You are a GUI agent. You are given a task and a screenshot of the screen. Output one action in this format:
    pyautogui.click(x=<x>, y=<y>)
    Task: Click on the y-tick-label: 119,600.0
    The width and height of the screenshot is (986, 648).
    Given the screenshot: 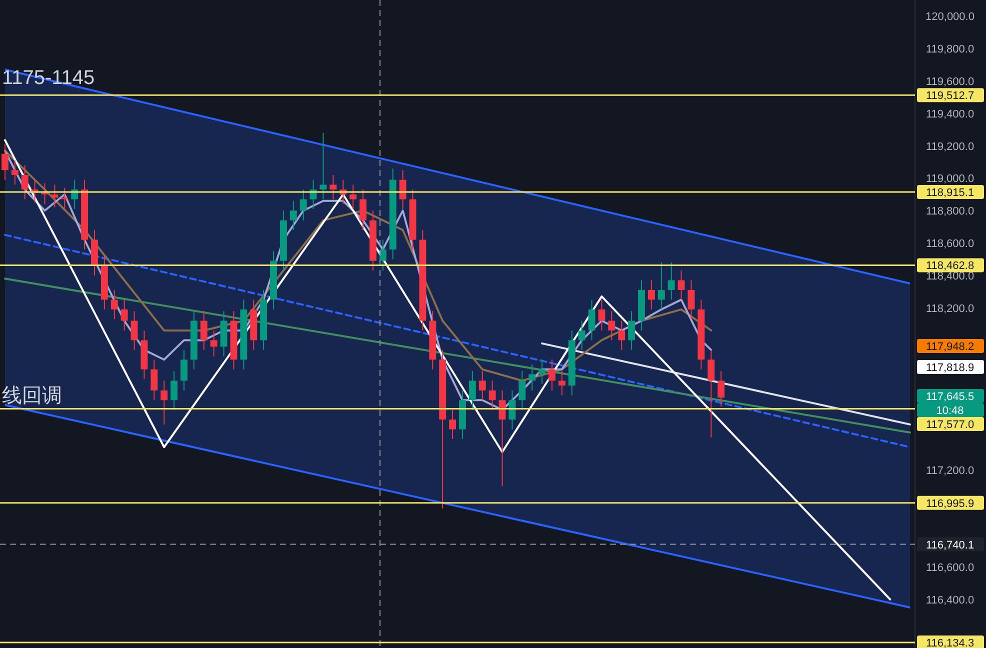 What is the action you would take?
    pyautogui.click(x=950, y=82)
    